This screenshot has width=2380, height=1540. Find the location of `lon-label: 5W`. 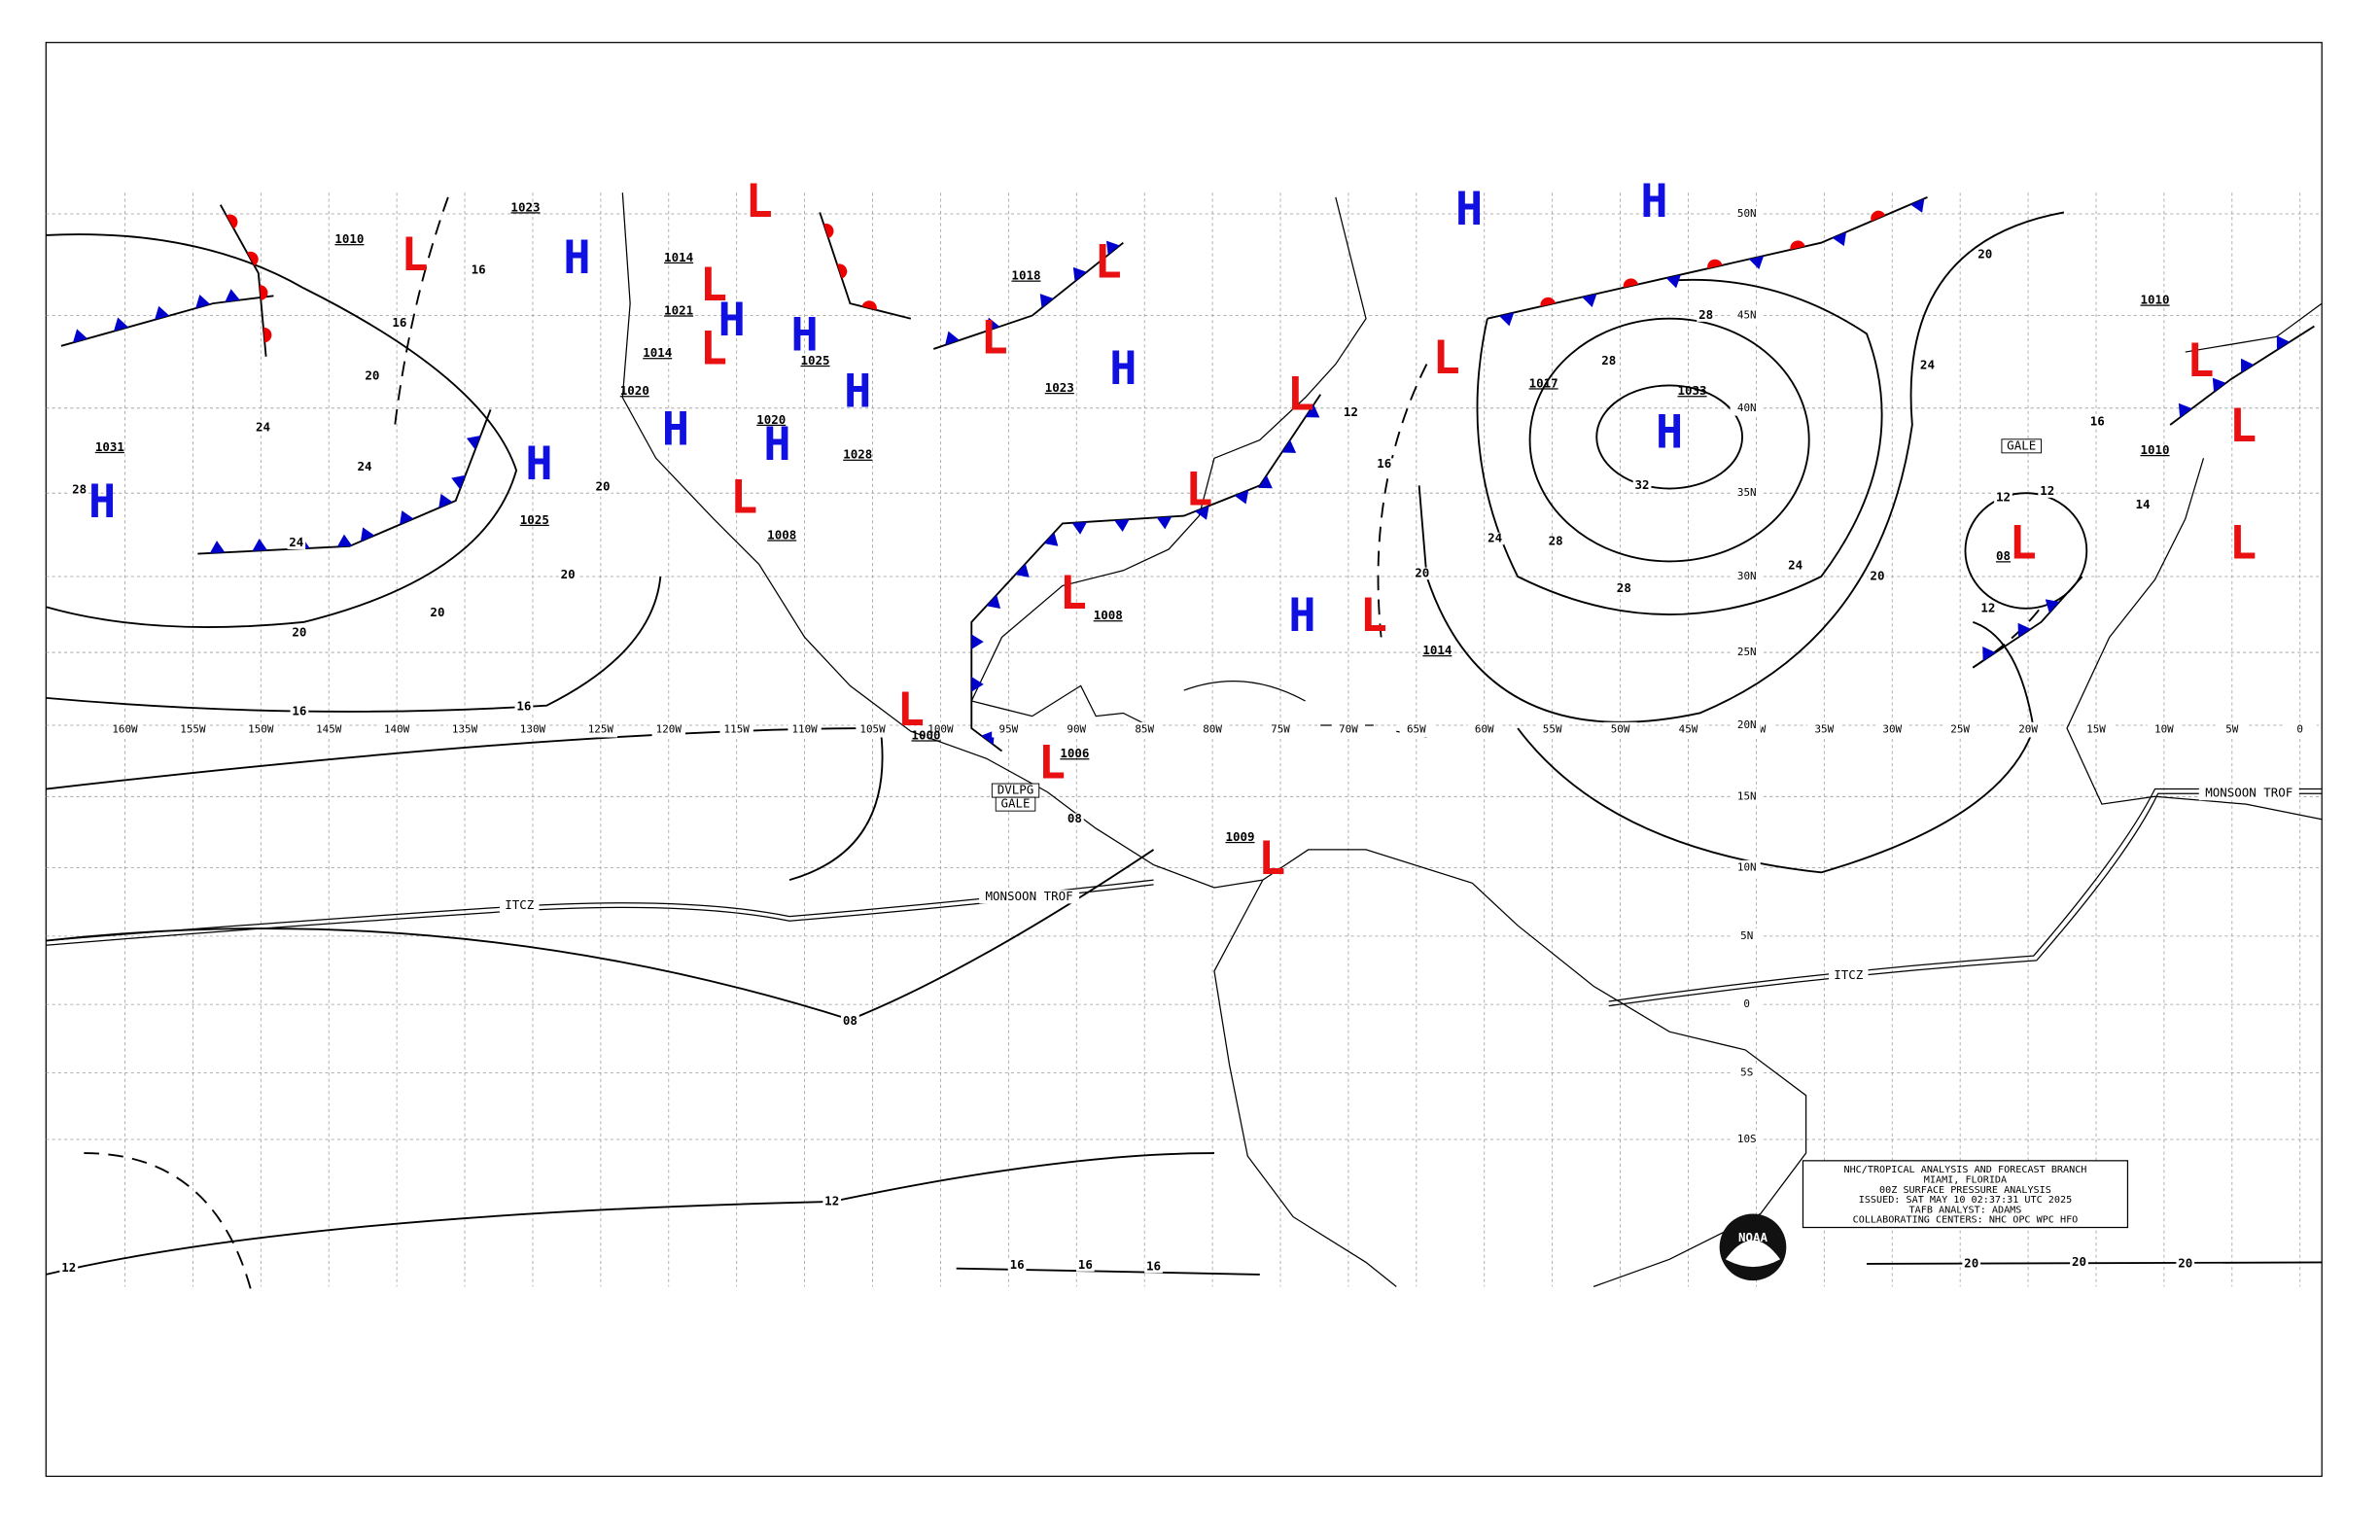

lon-label: 5W is located at coordinates (2232, 729).